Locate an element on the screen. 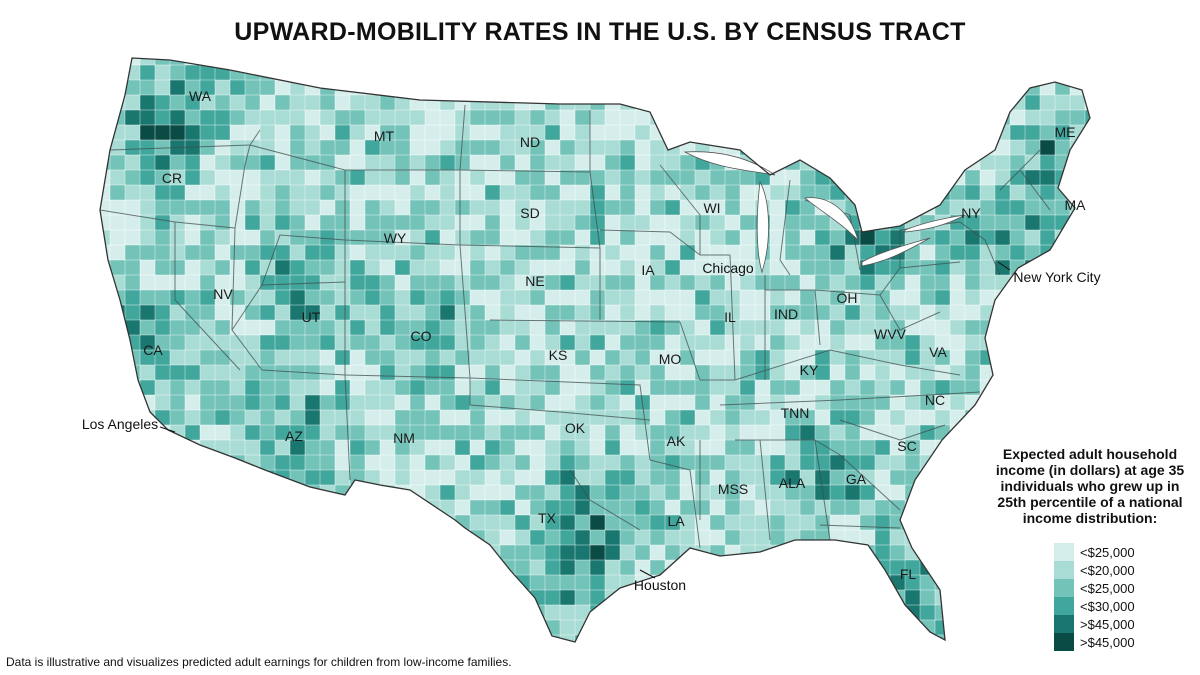 This screenshot has height=675, width=1200. legend-item: <$30,000 is located at coordinates (1094, 606).